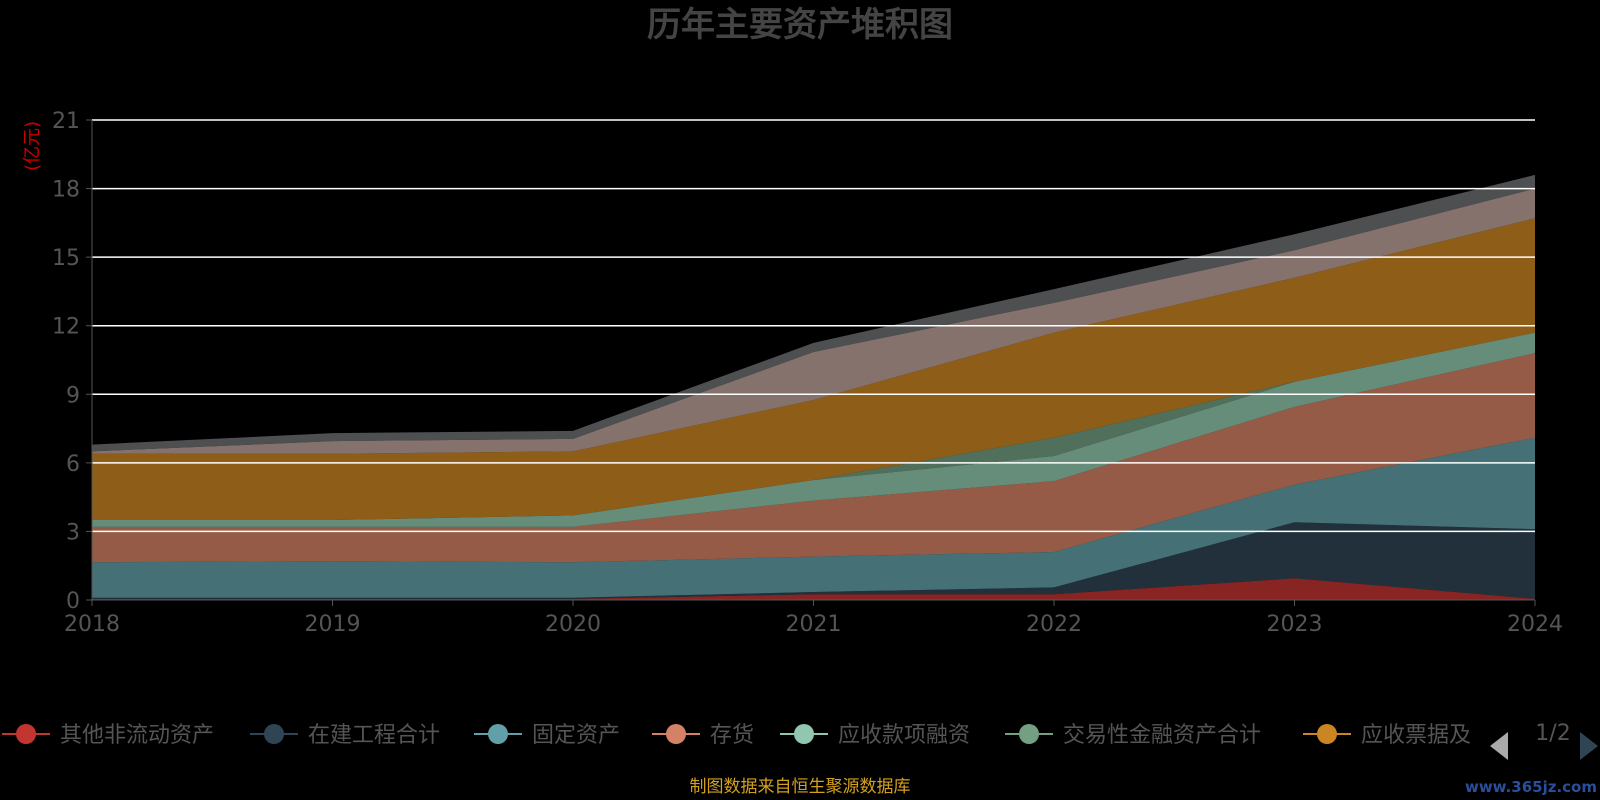  Describe the element at coordinates (814, 624) in the screenshot. I see `x-tick-label: 2021` at that location.